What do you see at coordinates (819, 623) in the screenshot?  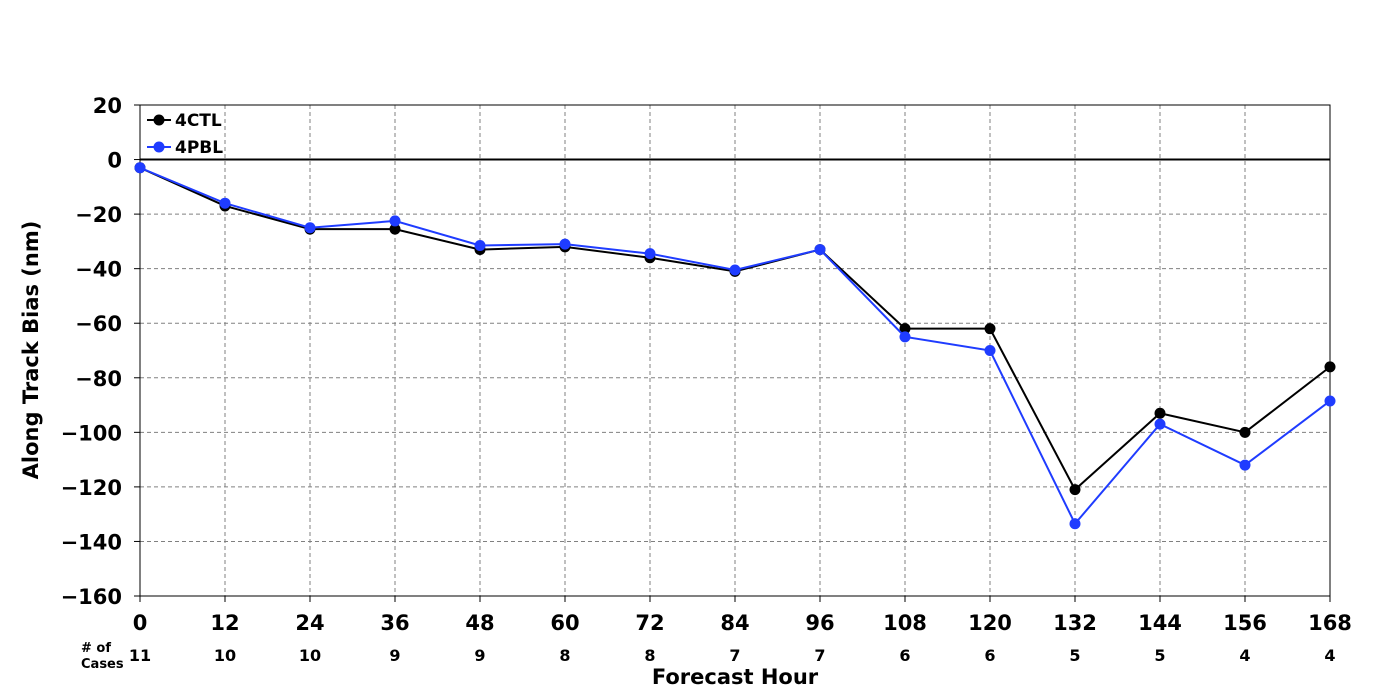 I see `x-tick-label: 96` at bounding box center [819, 623].